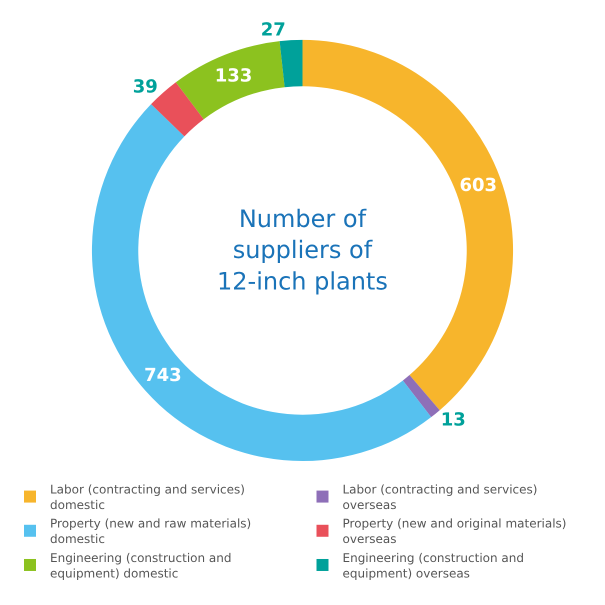  What do you see at coordinates (453, 420) in the screenshot?
I see `data-label: 13` at bounding box center [453, 420].